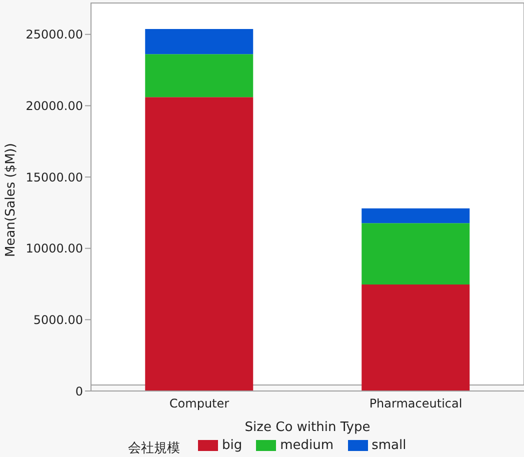 This screenshot has width=524, height=457. I want to click on y-tick-label: 5000.00, so click(58, 319).